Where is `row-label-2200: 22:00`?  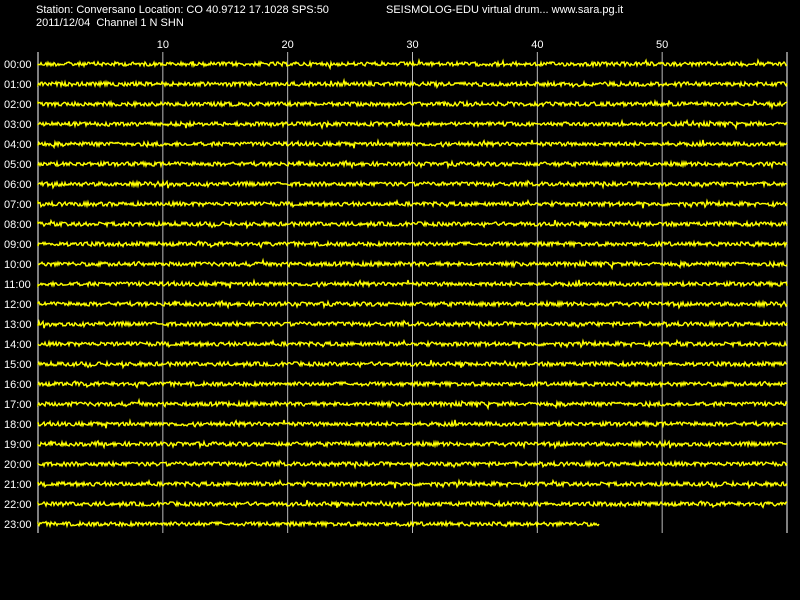 row-label-2200: 22:00 is located at coordinates (18, 505).